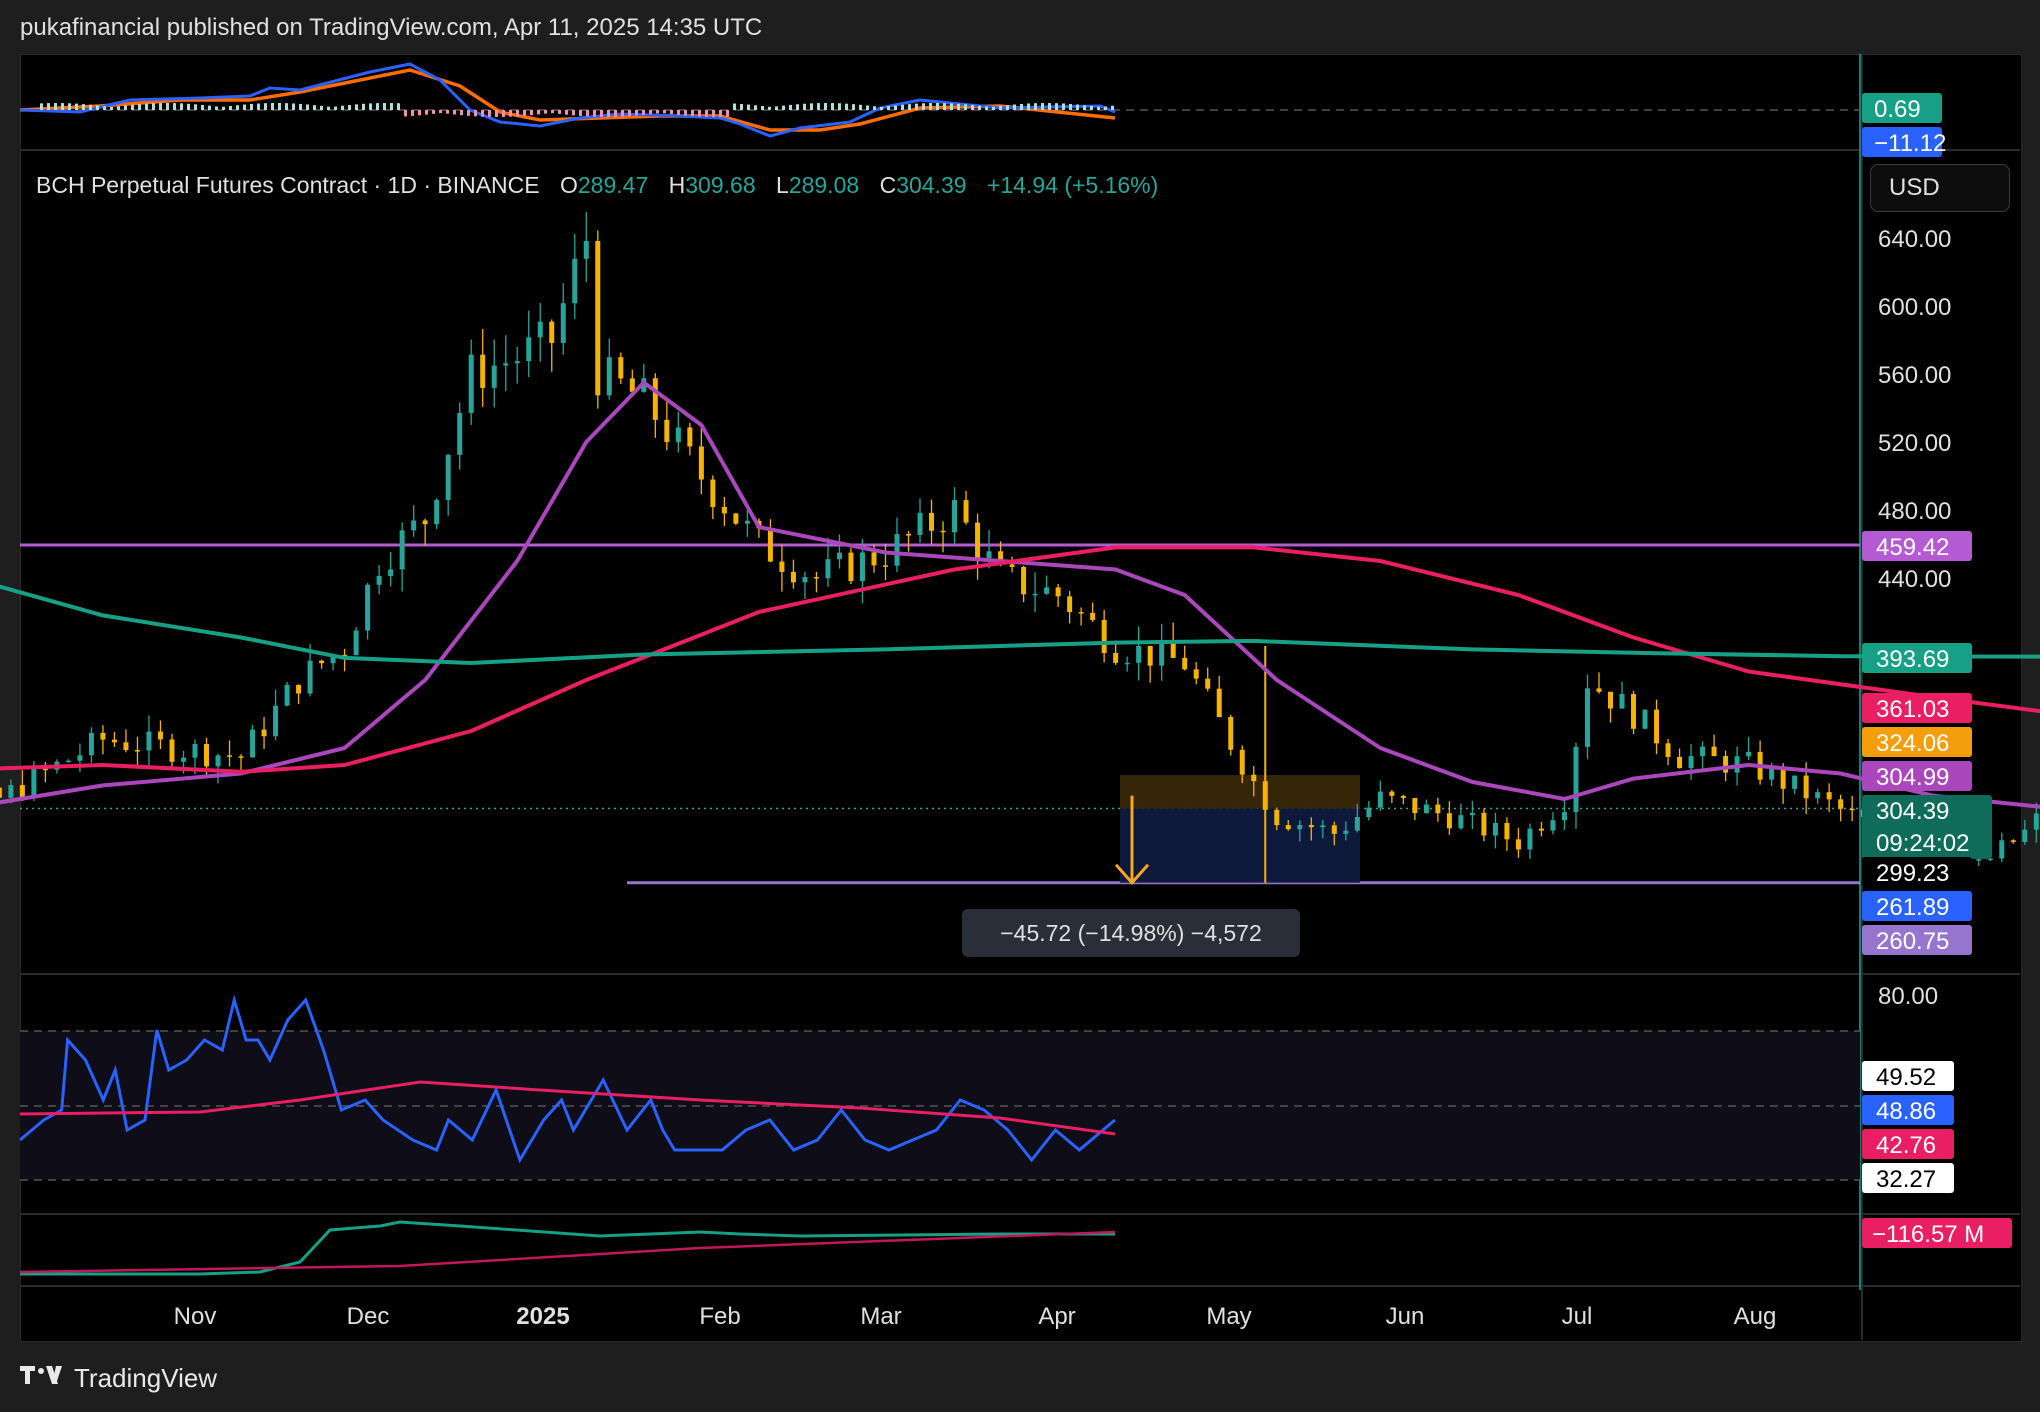 This screenshot has width=2040, height=1412. Describe the element at coordinates (567, 1108) in the screenshot. I see `rsi-ma-line` at that location.